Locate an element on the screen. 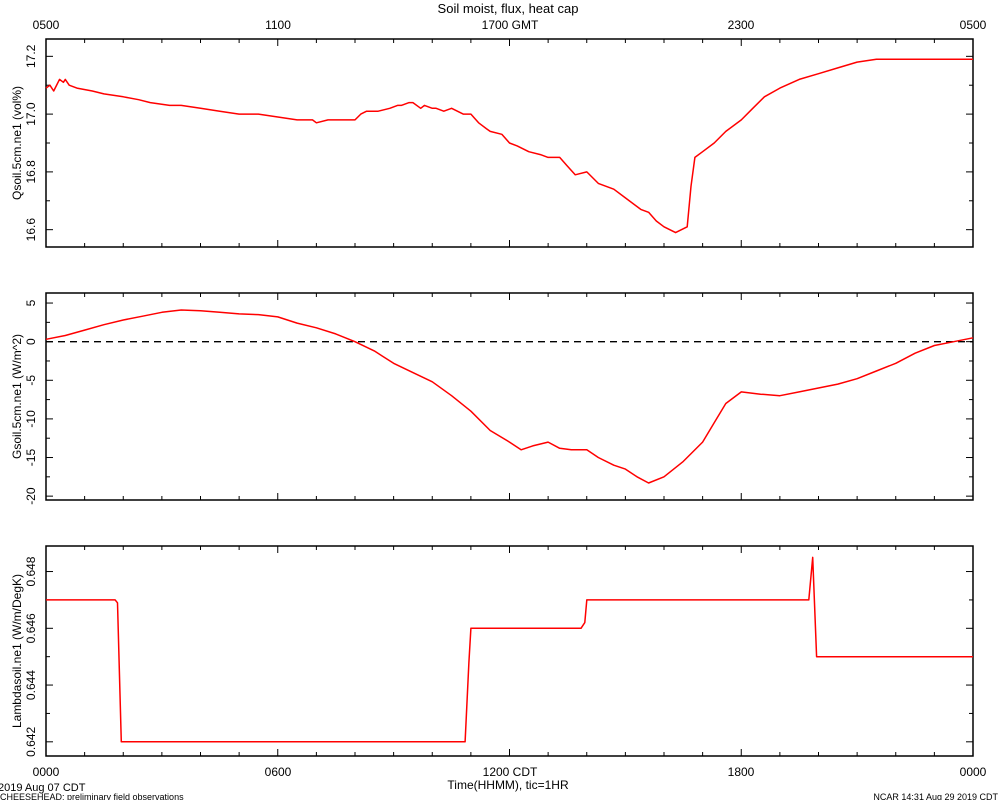 The image size is (1000, 800). y-tick-label: 0 is located at coordinates (31, 341).